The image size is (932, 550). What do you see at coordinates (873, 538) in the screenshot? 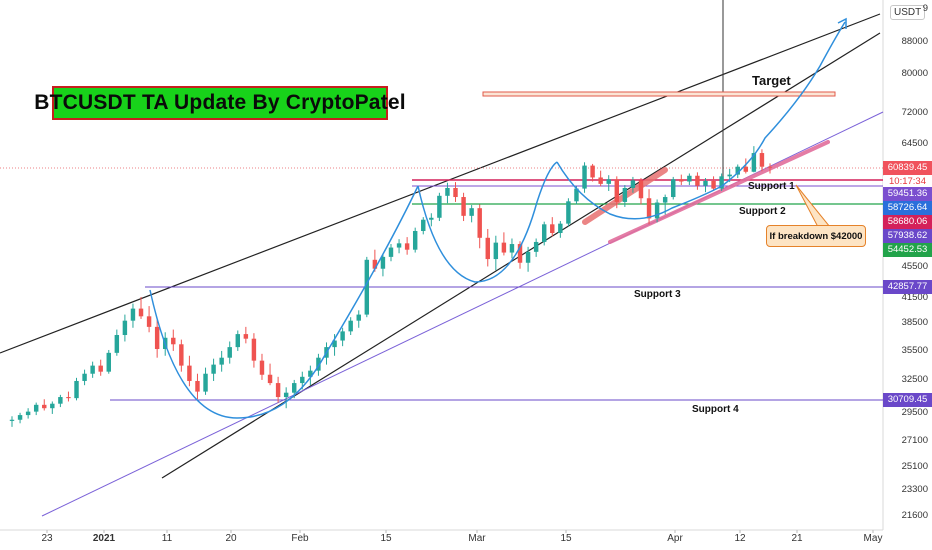
I see `x-tick: May` at bounding box center [873, 538].